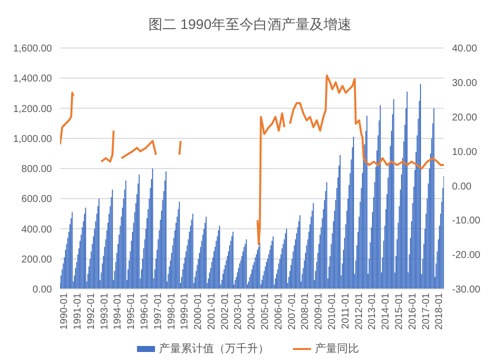 The height and width of the screenshot is (362, 500). What do you see at coordinates (465, 152) in the screenshot?
I see `y2-tick-label: 10.00` at bounding box center [465, 152].